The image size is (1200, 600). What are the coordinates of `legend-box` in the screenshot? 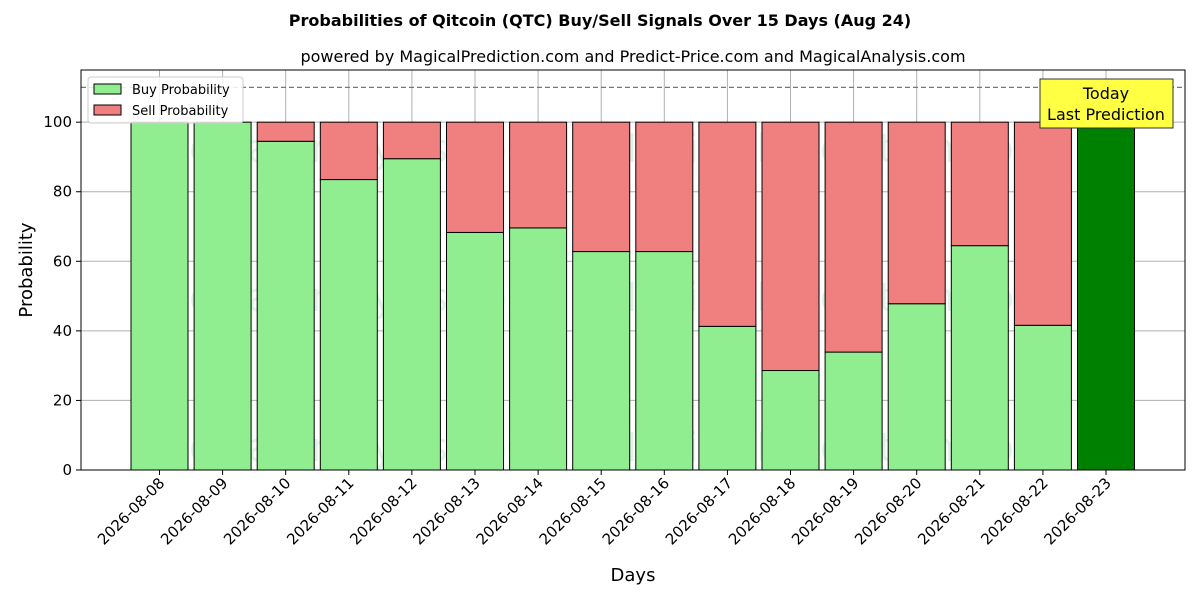 It's located at (165, 100).